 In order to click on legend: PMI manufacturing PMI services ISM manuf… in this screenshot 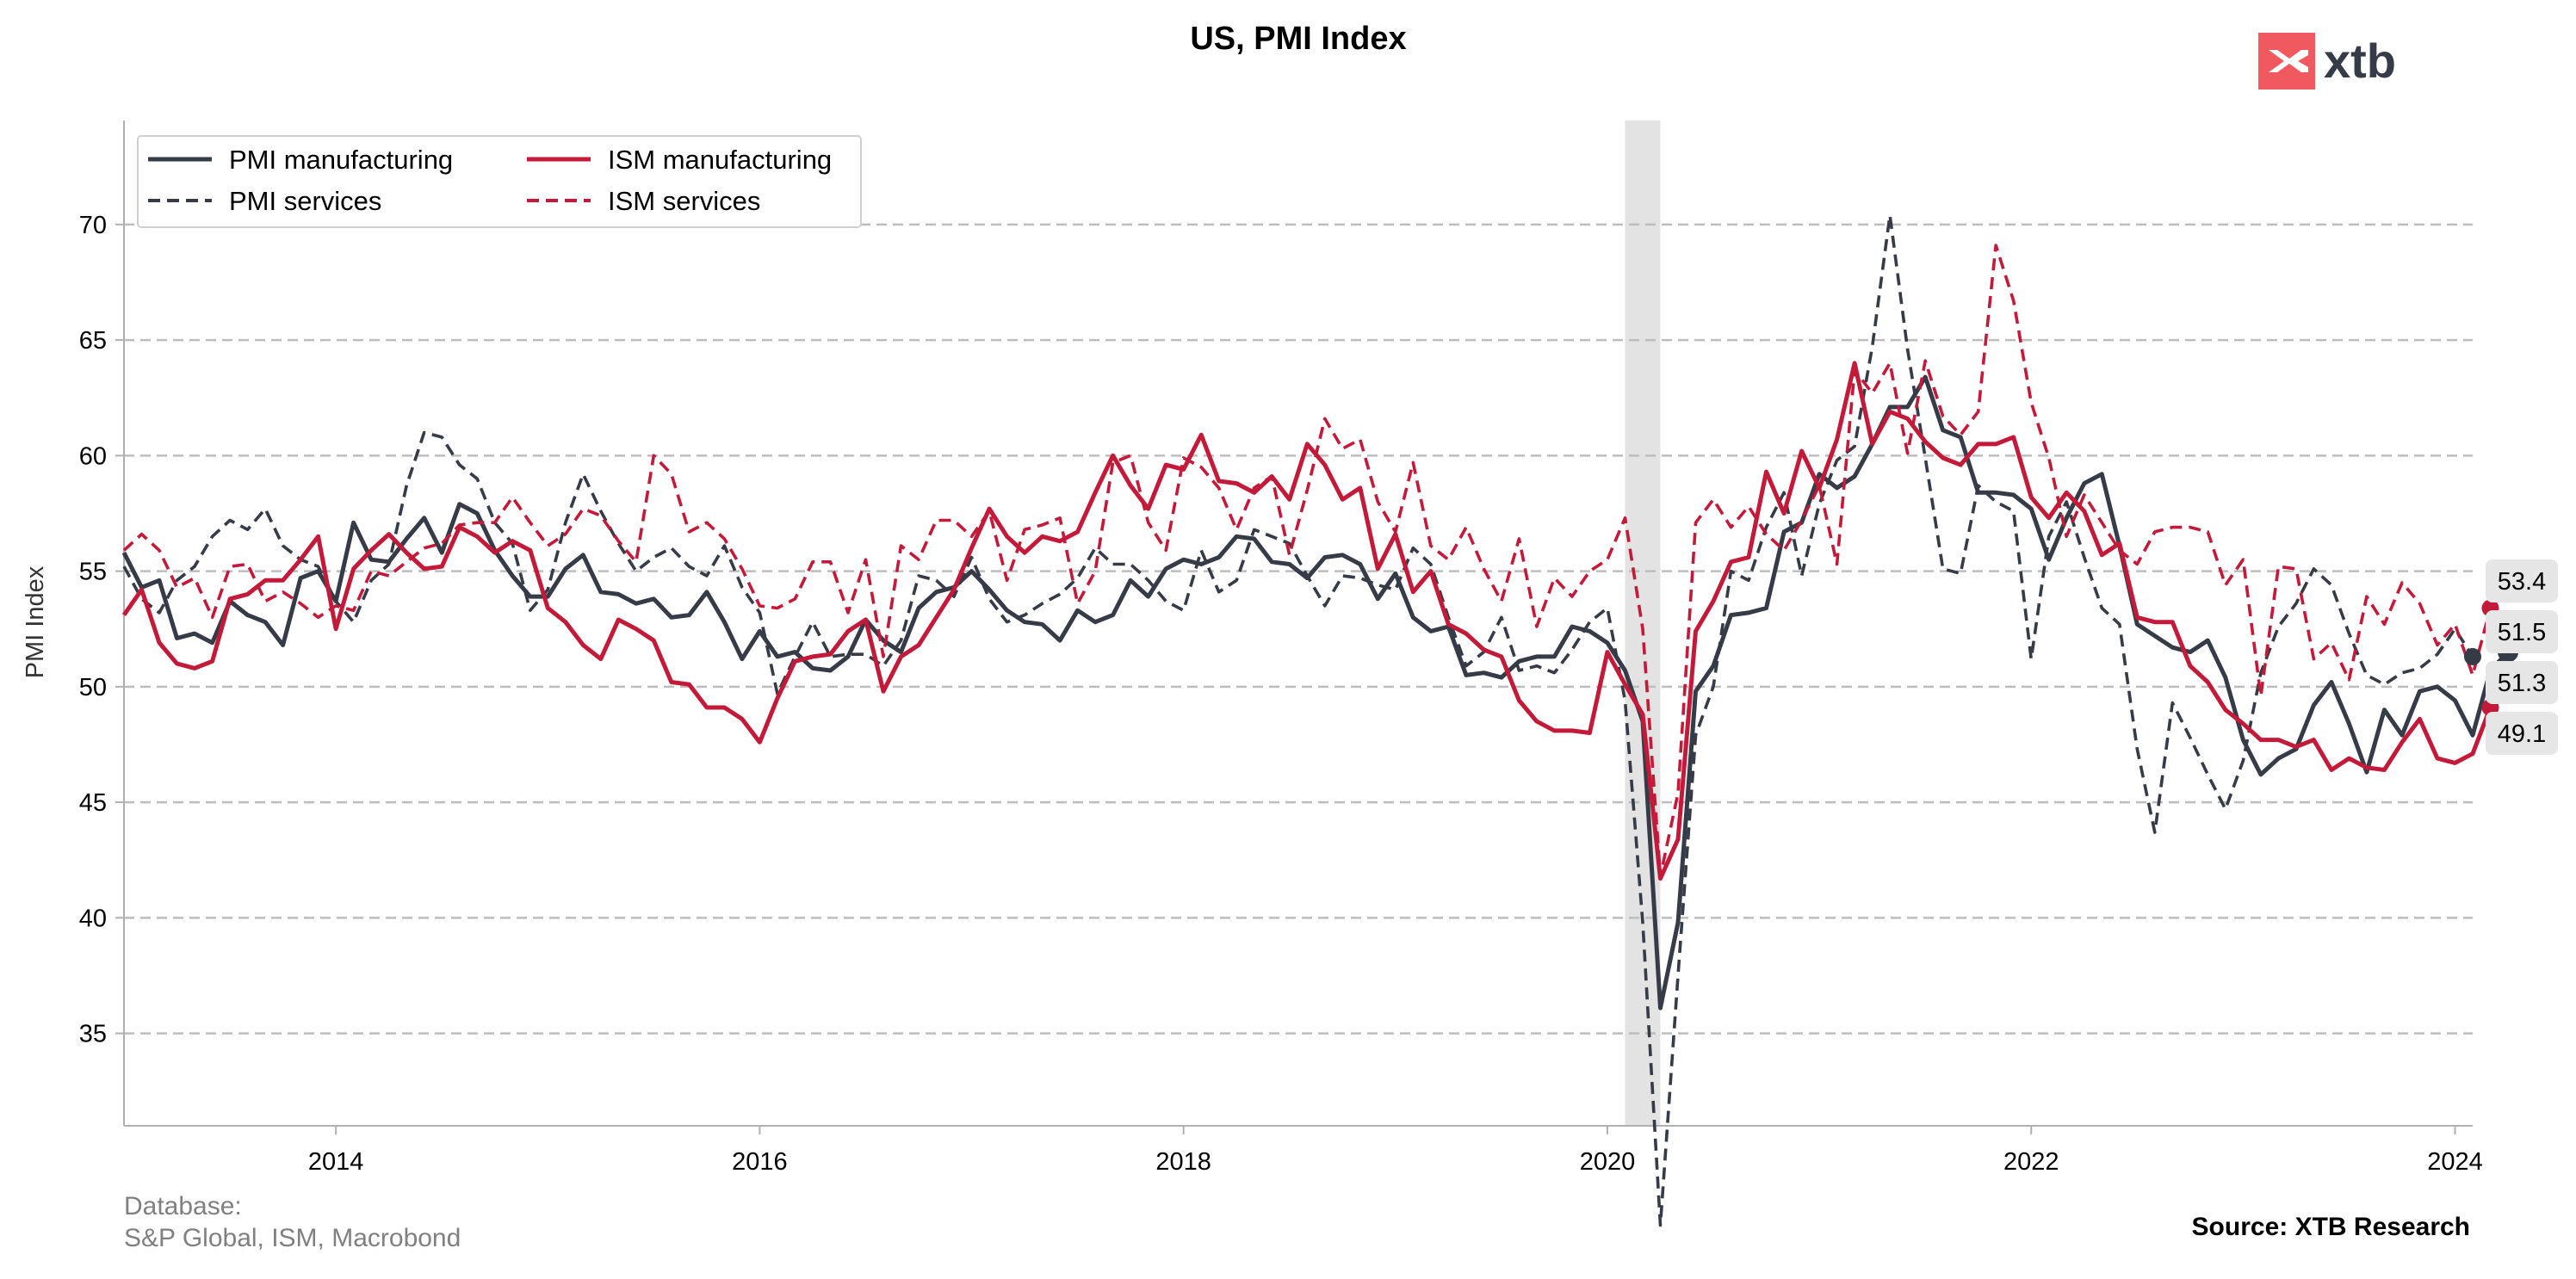, I will do `click(500, 182)`.